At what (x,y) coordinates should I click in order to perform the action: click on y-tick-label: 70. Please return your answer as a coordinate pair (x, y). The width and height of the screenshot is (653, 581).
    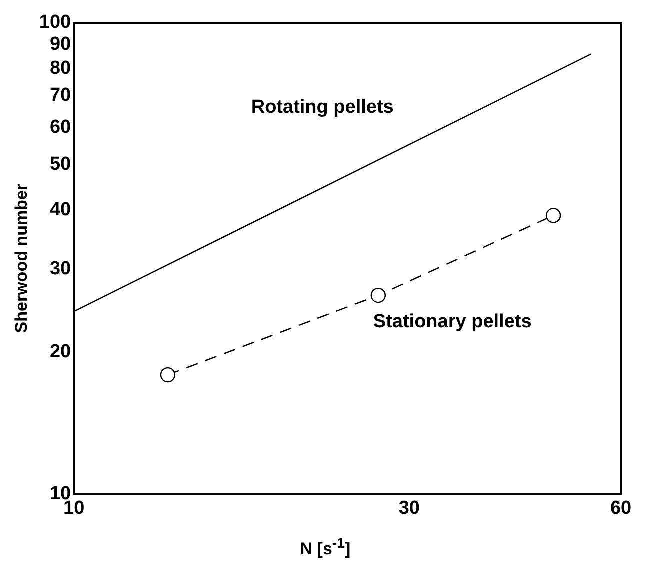
    Looking at the image, I should click on (61, 95).